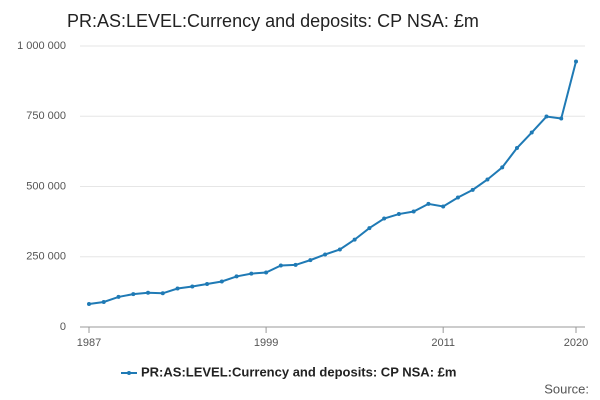 The image size is (600, 400). Describe the element at coordinates (46, 116) in the screenshot. I see `y-tick-label: 750 000` at that location.